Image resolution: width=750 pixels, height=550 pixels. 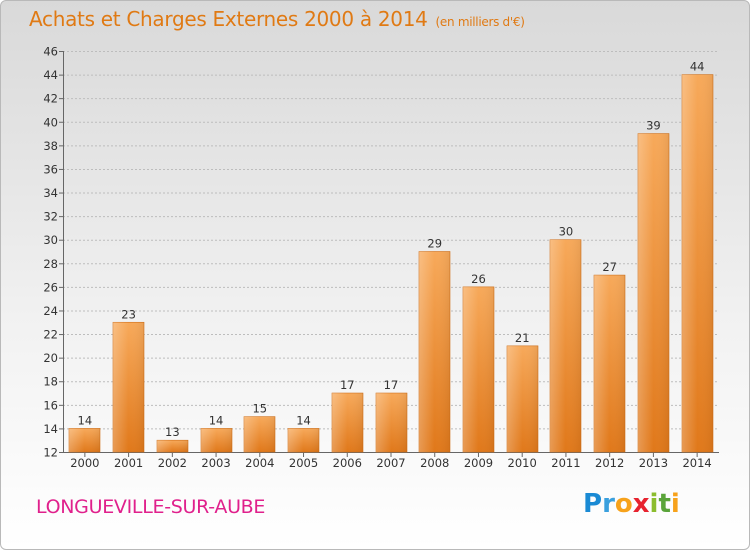 What do you see at coordinates (522, 398) in the screenshot?
I see `bar-shade-2010` at bounding box center [522, 398].